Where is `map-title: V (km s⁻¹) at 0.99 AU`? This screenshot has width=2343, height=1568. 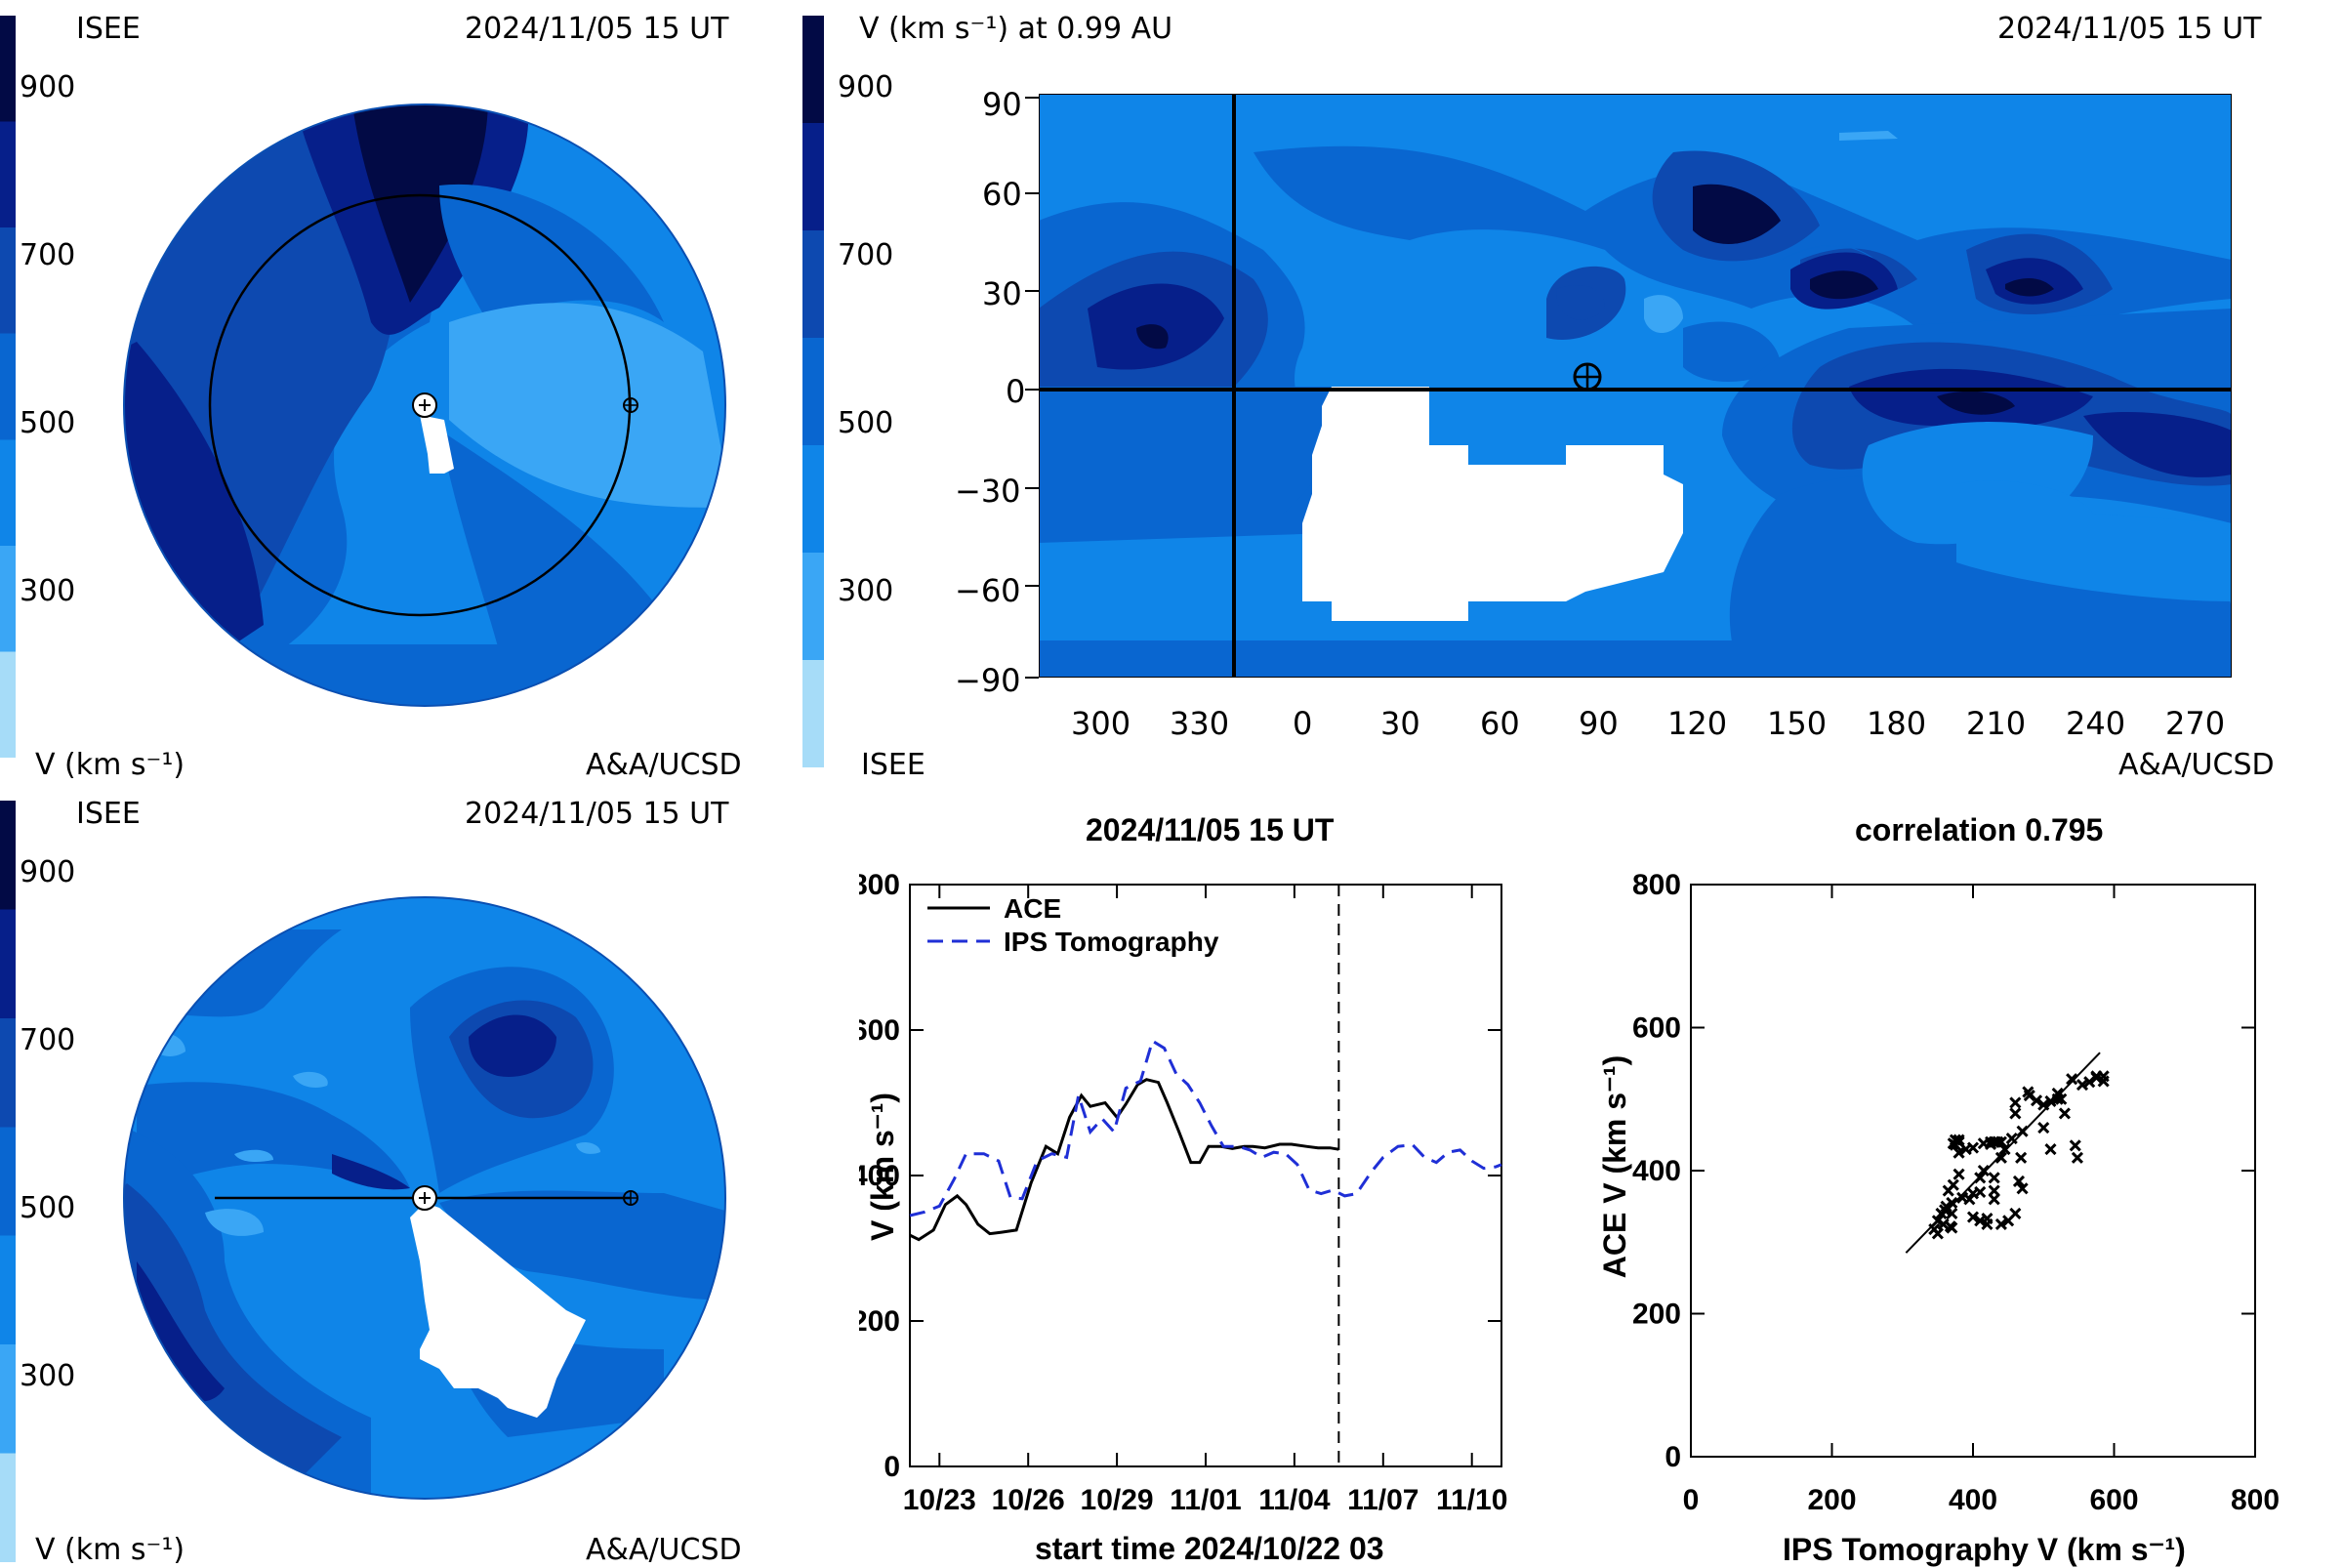 map-title: V (km s⁻¹) at 0.99 AU is located at coordinates (1016, 29).